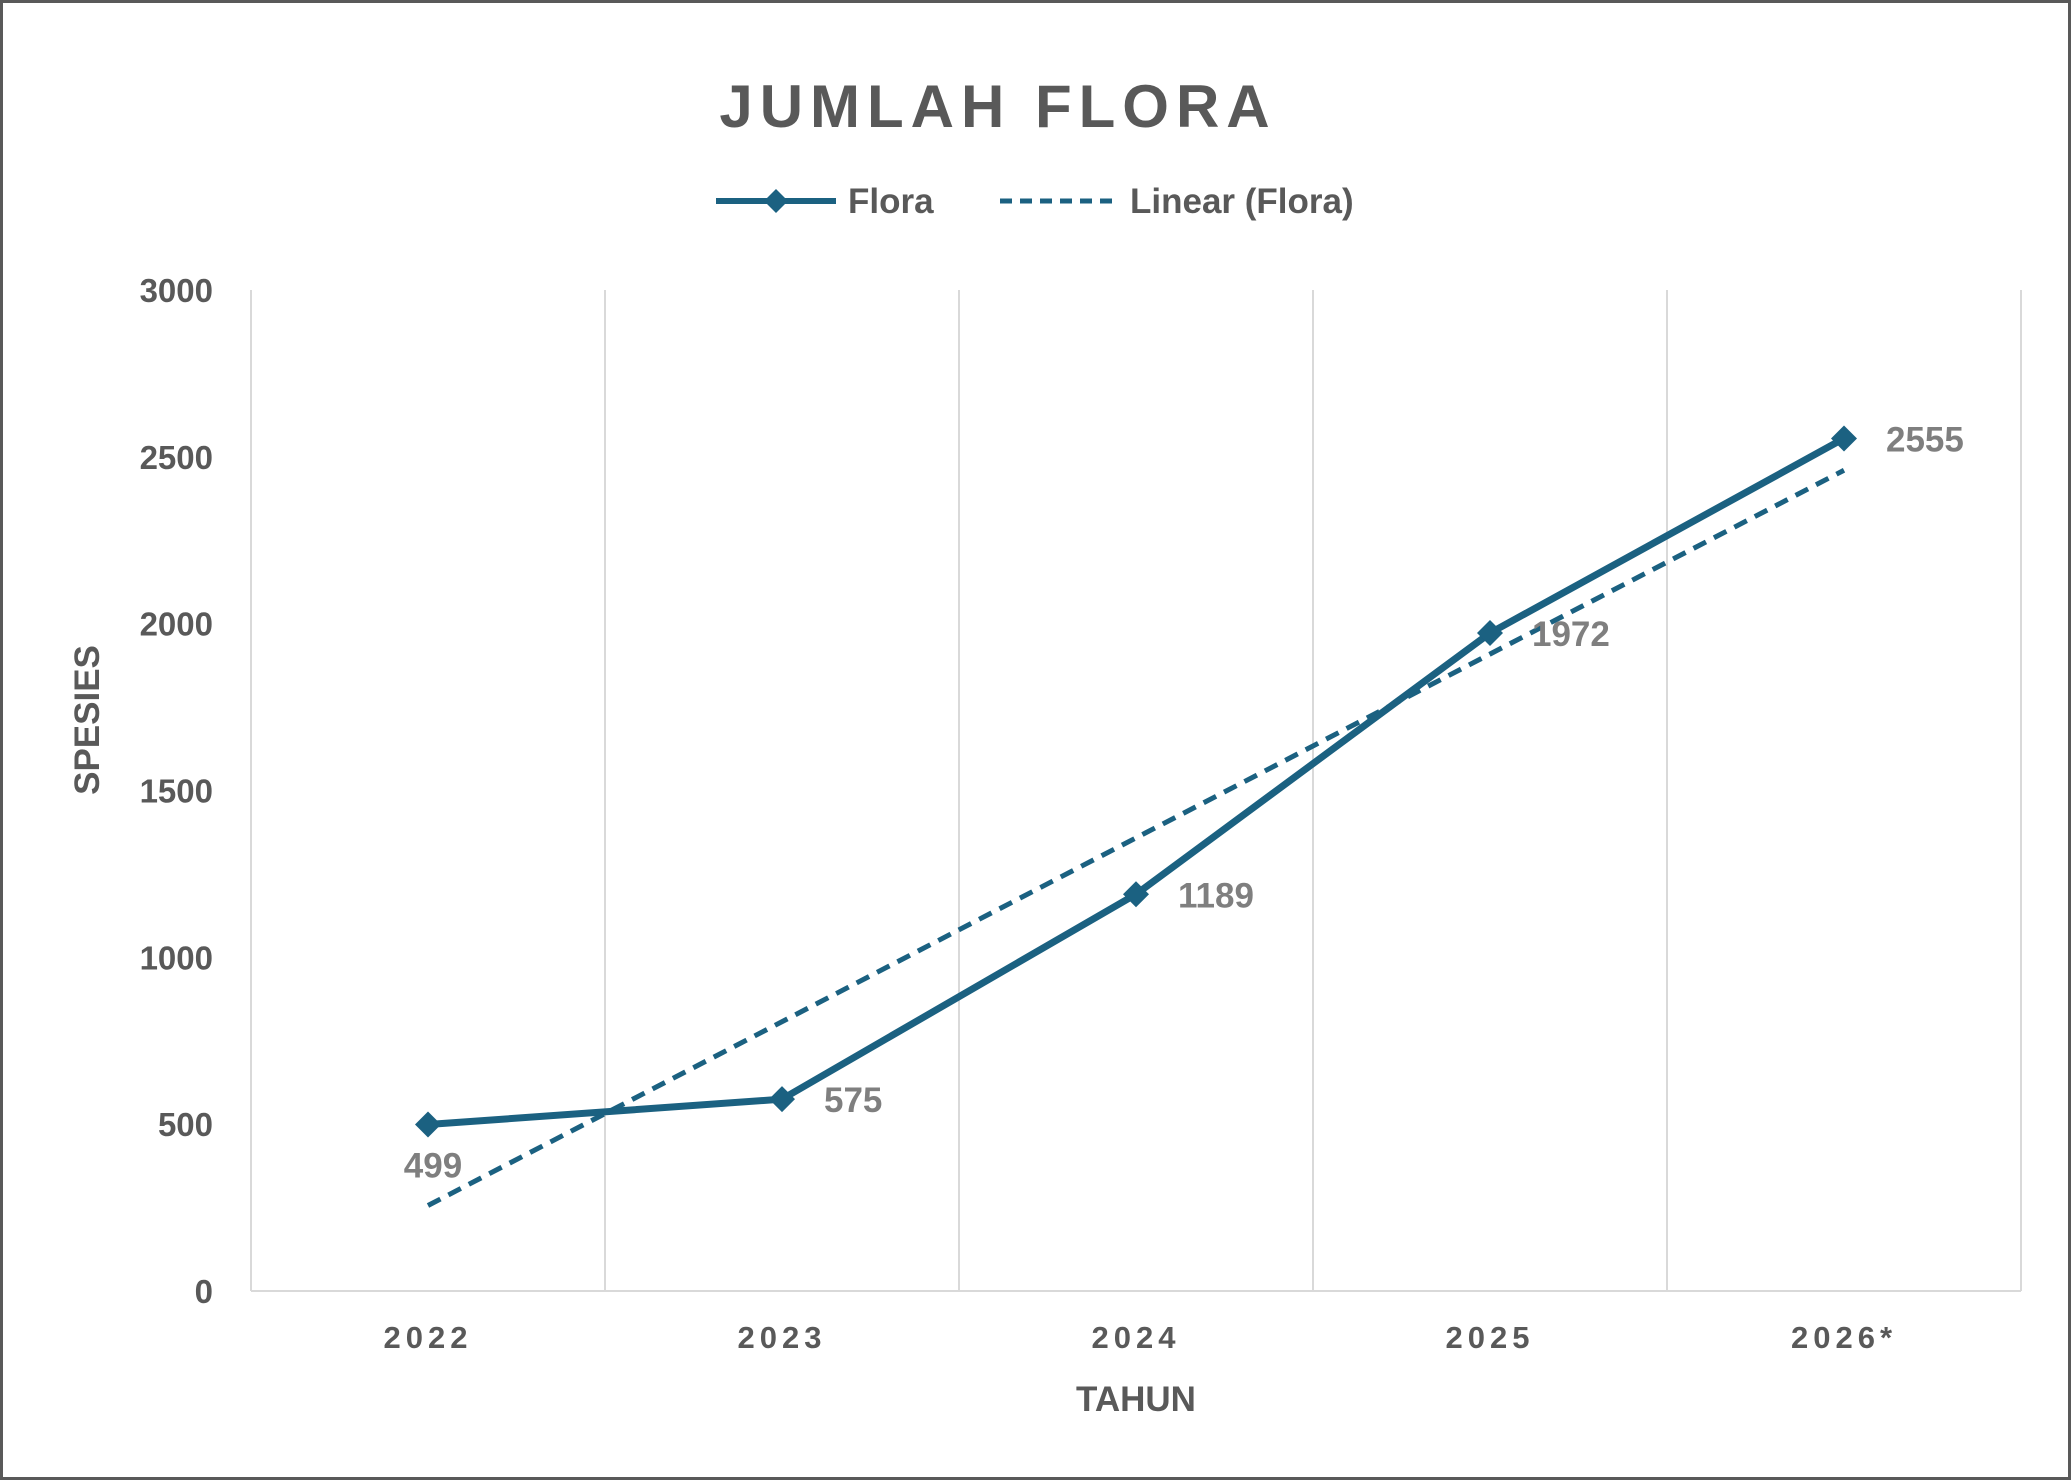 The width and height of the screenshot is (2071, 1483). Describe the element at coordinates (891, 201) in the screenshot. I see `legend-flora-label: Flora` at that location.